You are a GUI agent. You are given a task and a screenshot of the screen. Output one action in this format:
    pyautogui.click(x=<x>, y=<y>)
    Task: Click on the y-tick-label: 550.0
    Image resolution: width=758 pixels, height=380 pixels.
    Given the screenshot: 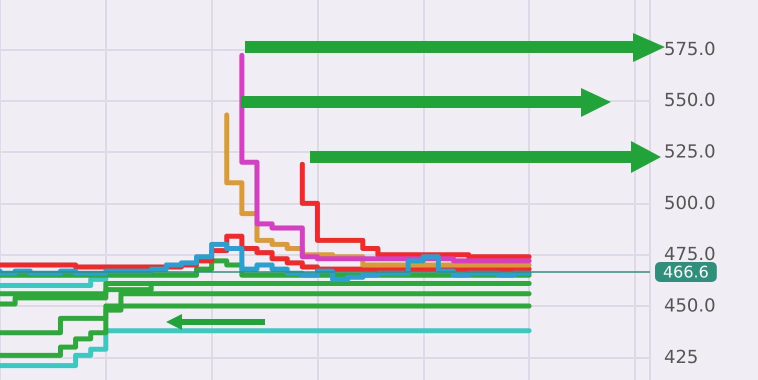 What is the action you would take?
    pyautogui.click(x=690, y=101)
    